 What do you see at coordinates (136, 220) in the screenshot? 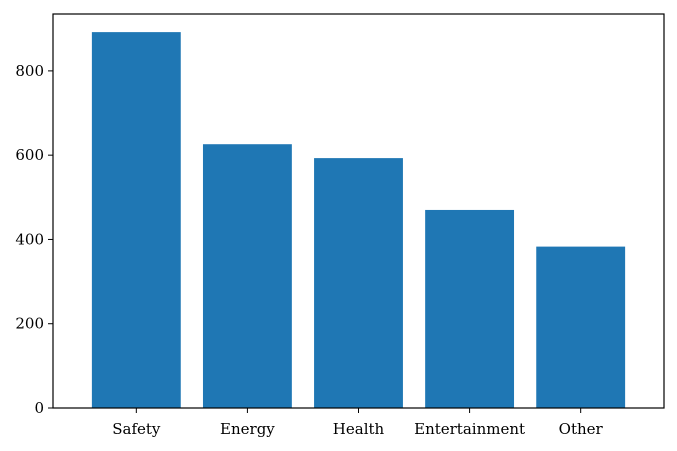
I see `bar-safety` at bounding box center [136, 220].